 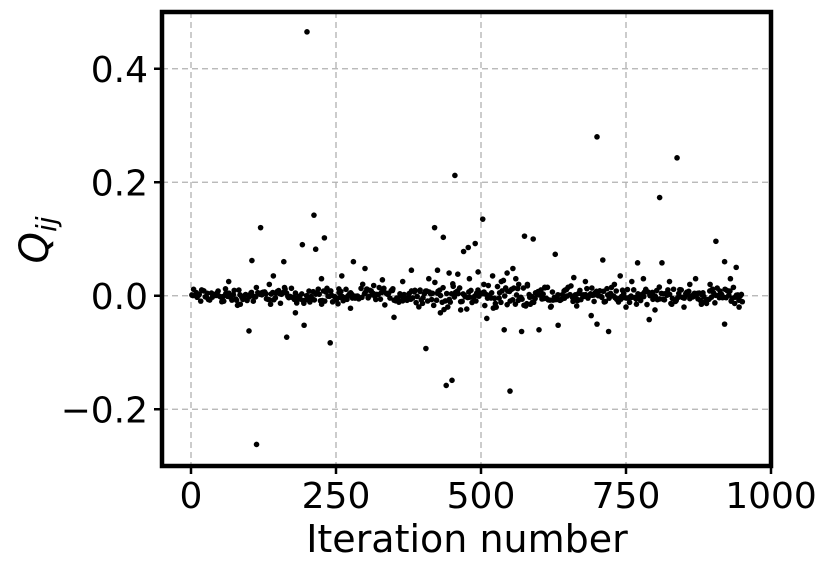 What do you see at coordinates (191, 496) in the screenshot?
I see `x-tick-label: 0` at bounding box center [191, 496].